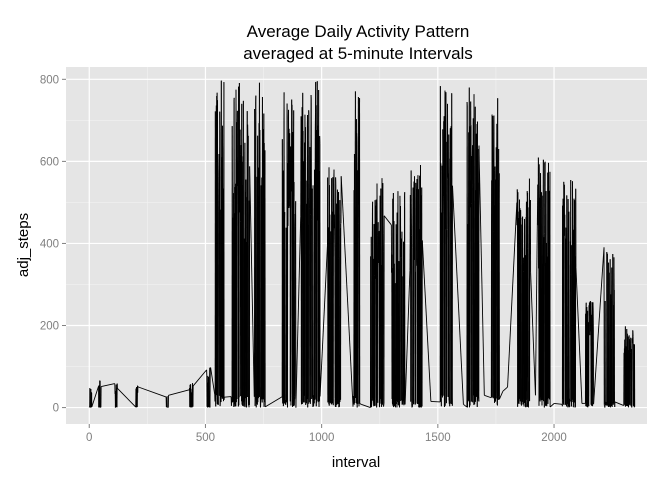  I want to click on y-axis-ticks: 0 200 400 600 800, so click(53, 244).